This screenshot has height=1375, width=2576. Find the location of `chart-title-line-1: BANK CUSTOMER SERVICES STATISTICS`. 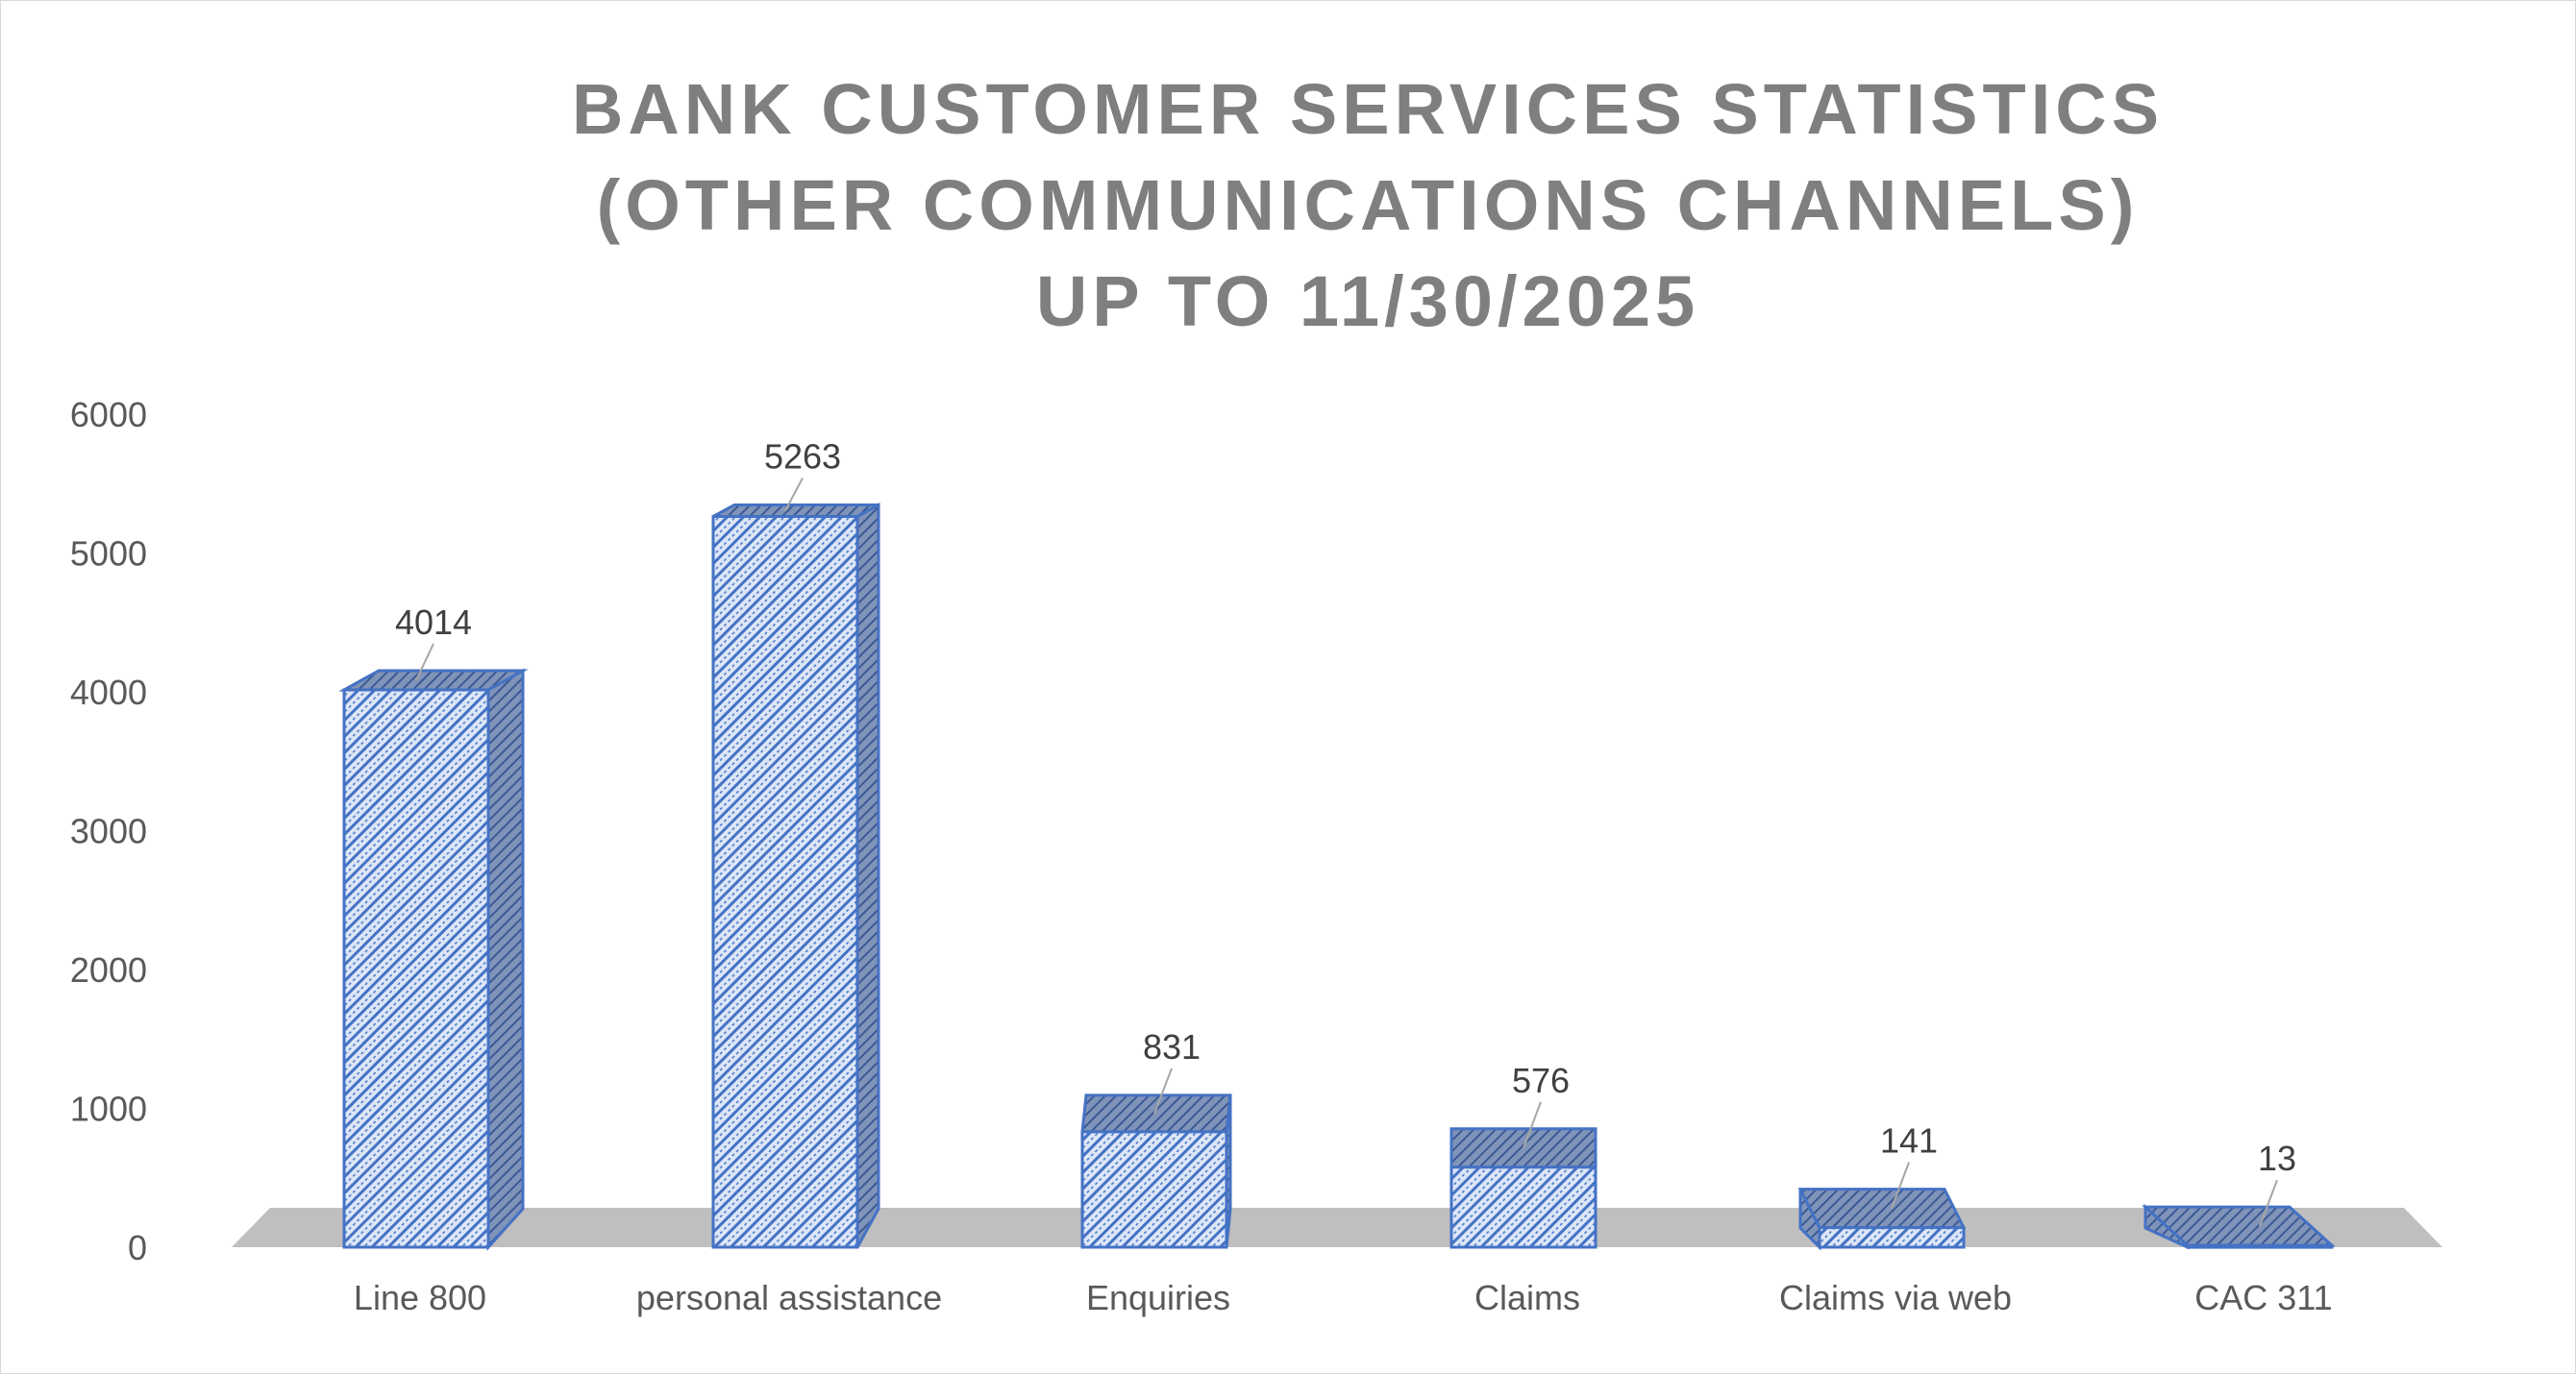

chart-title-line-1: BANK CUSTOMER SERVICES STATISTICS is located at coordinates (1368, 109).